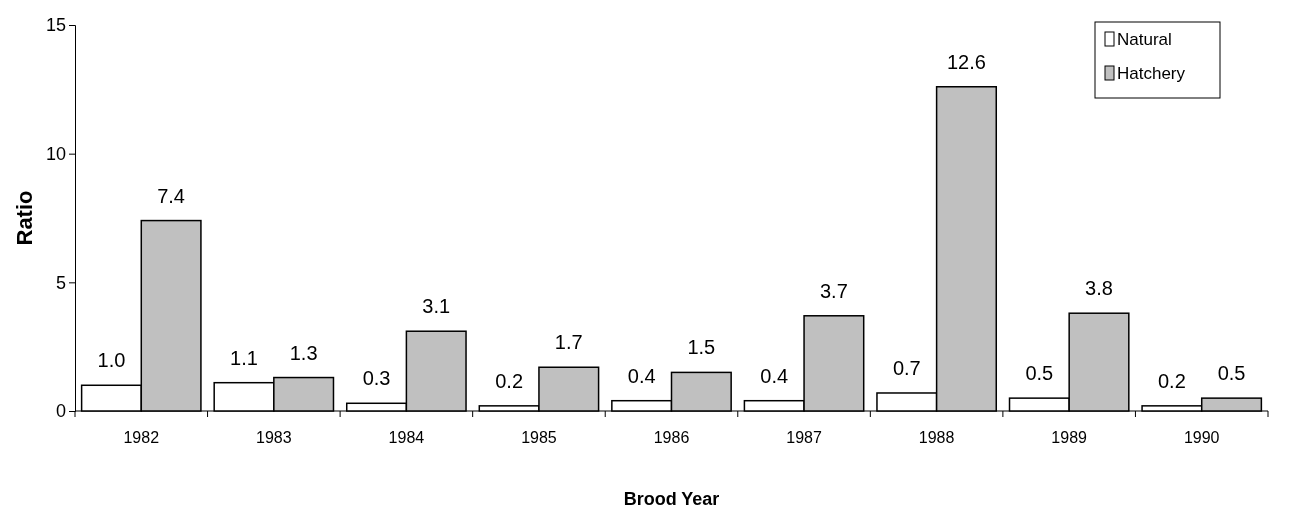 This screenshot has width=1292, height=529. I want to click on data-label: 0.7, so click(906, 367).